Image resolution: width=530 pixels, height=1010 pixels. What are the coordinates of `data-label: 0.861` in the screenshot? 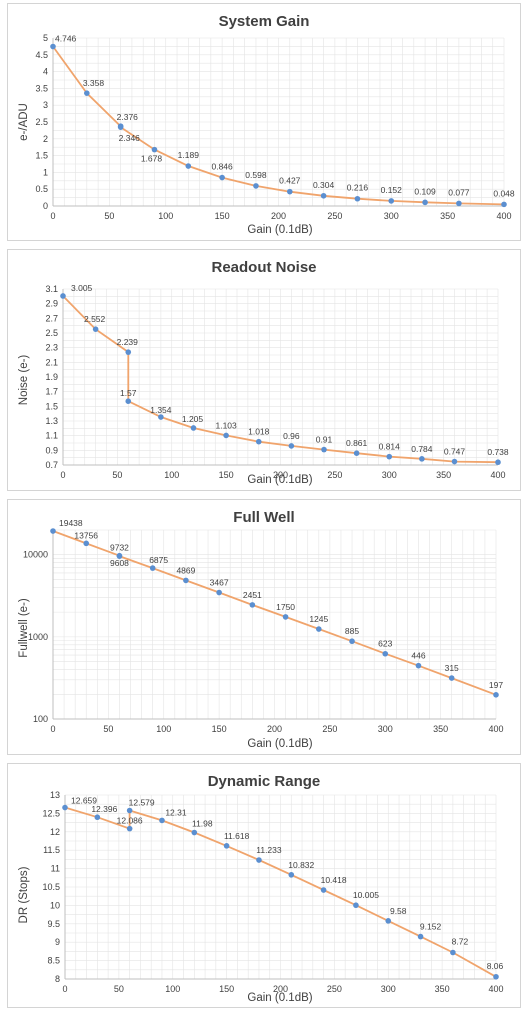 It's located at (357, 443).